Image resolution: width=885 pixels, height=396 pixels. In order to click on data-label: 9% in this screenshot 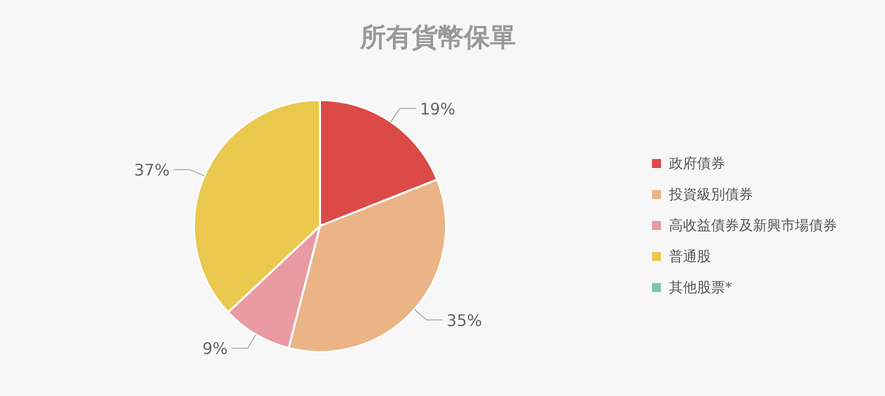, I will do `click(215, 348)`.